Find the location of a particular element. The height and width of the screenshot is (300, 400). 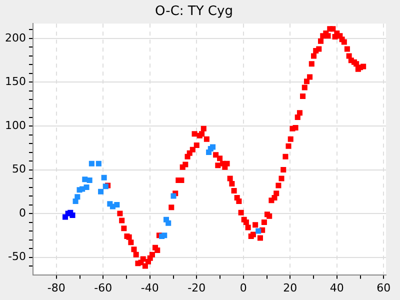

y-tick-label: 200 is located at coordinates (15, 37).